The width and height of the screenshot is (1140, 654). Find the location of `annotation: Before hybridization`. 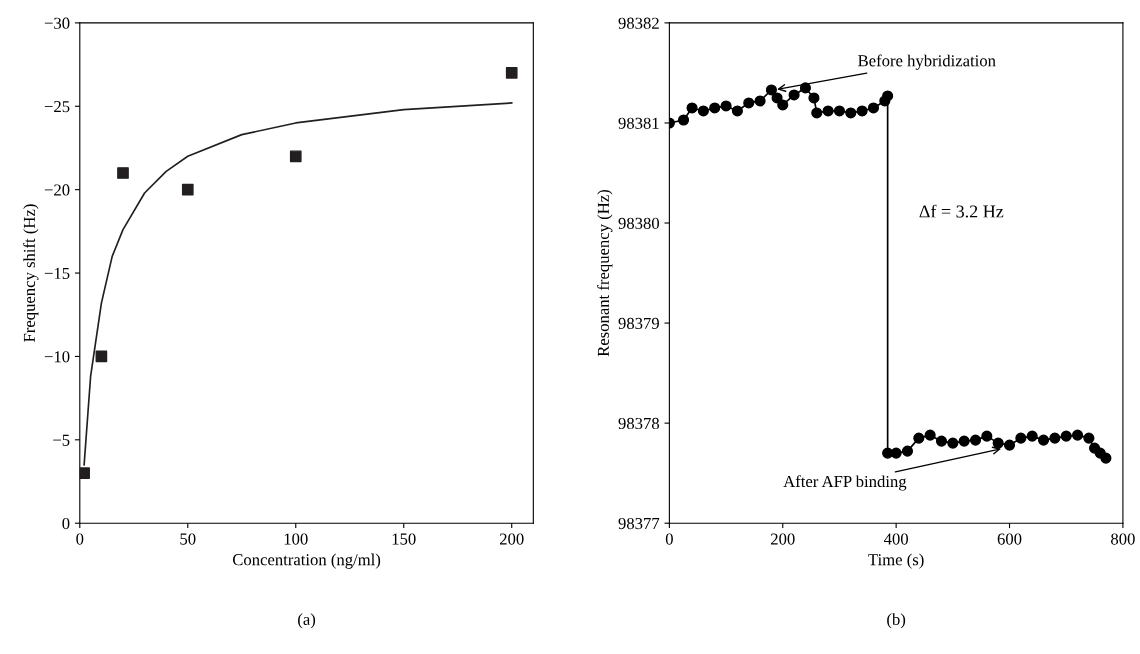

annotation: Before hybridization is located at coordinates (927, 62).